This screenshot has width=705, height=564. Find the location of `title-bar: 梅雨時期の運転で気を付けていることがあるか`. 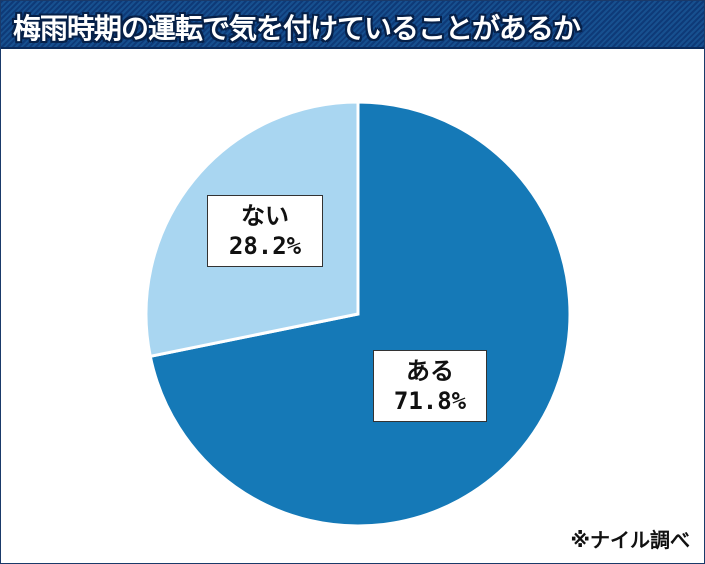

title-bar: 梅雨時期の運転で気を付けていることがあるか is located at coordinates (352, 25).